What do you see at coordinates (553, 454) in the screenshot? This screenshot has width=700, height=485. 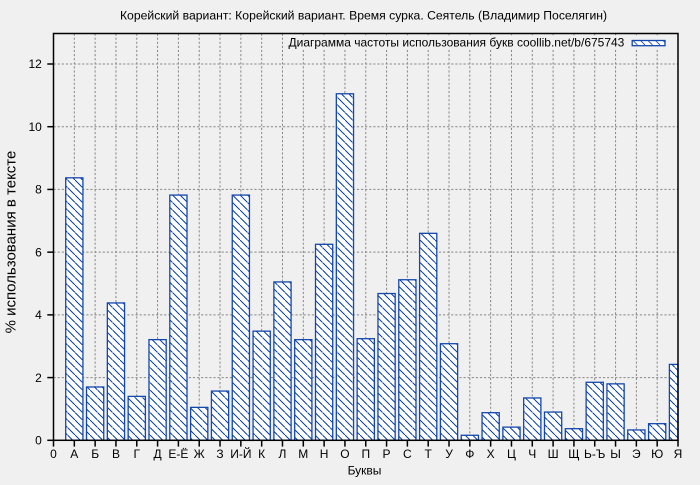 I see `svg-text: Ш` at bounding box center [553, 454].